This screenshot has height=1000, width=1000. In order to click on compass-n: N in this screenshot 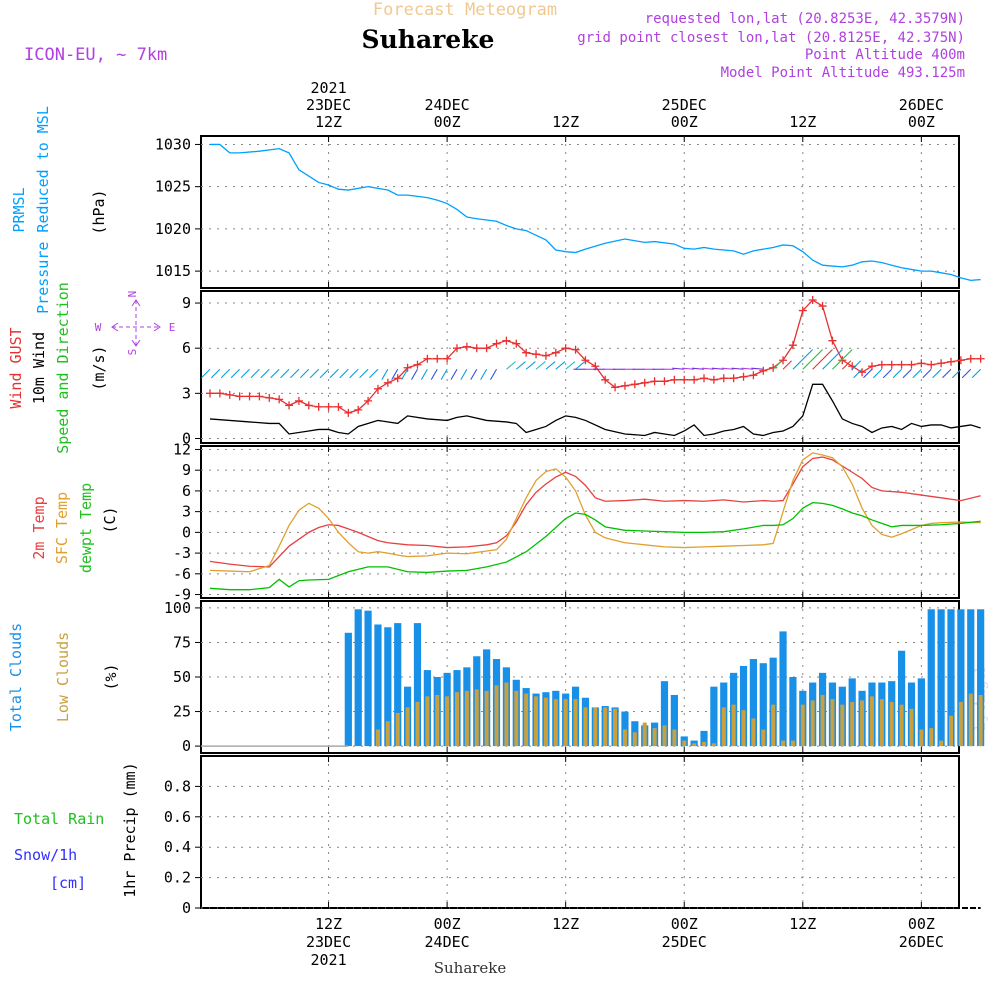, I will do `click(132, 294)`.